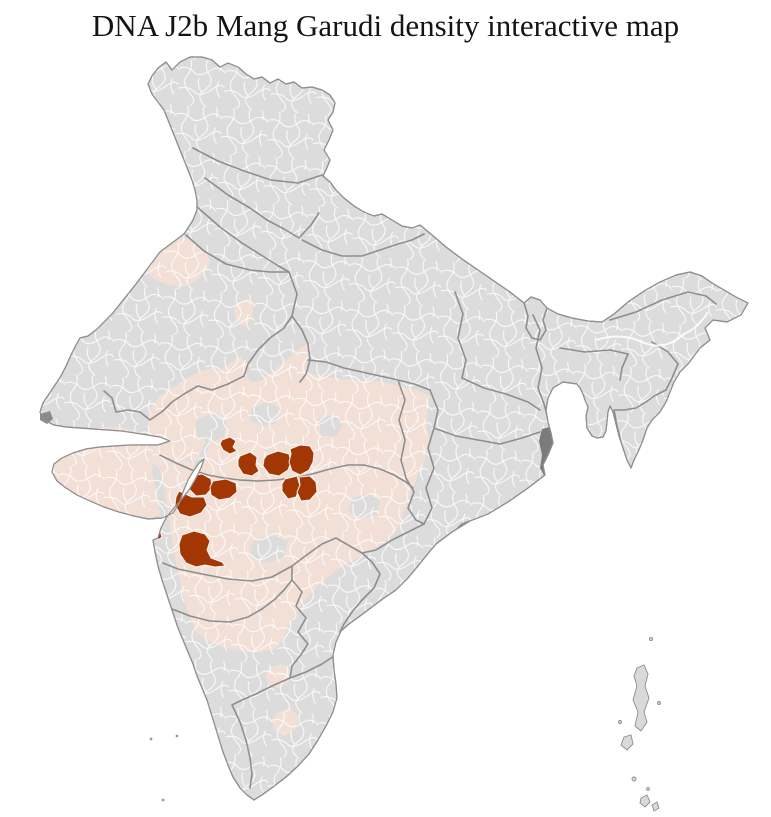  What do you see at coordinates (547, 452) in the screenshot?
I see `sundarbans-marsh` at bounding box center [547, 452].